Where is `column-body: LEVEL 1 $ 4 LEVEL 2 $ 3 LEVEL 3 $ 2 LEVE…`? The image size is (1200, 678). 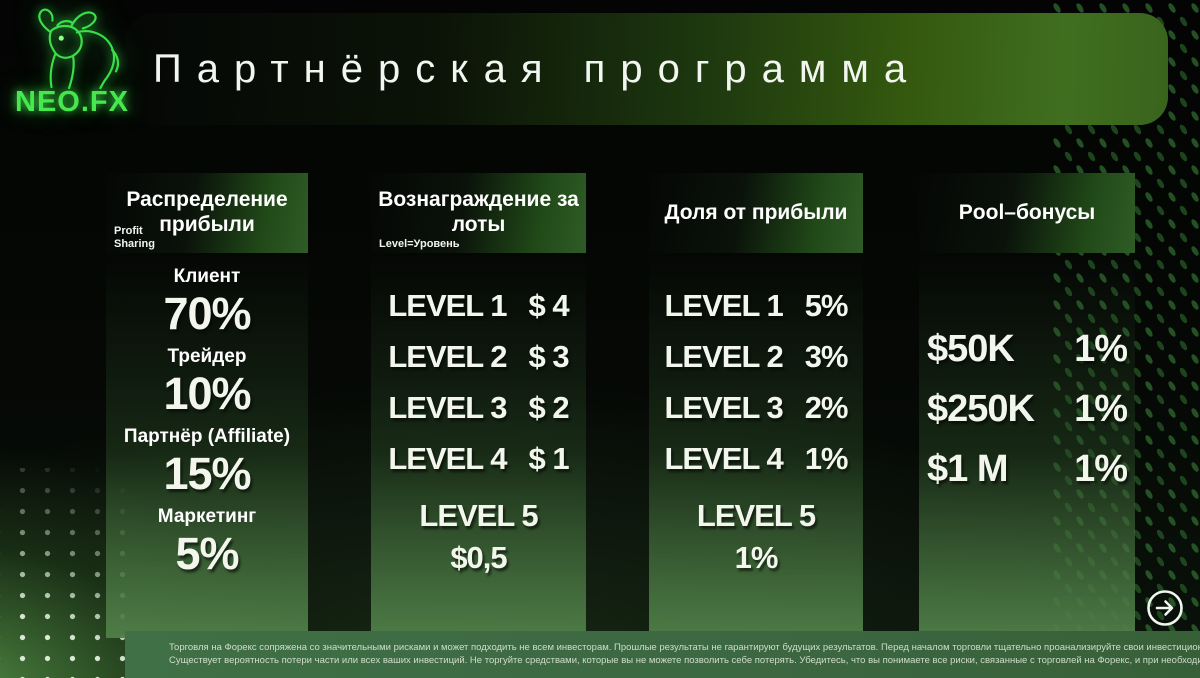
column-body: LEVEL 1 $ 4 LEVEL 2 $ 3 LEVEL 3 $ 2 LEVE… is located at coordinates (478, 445).